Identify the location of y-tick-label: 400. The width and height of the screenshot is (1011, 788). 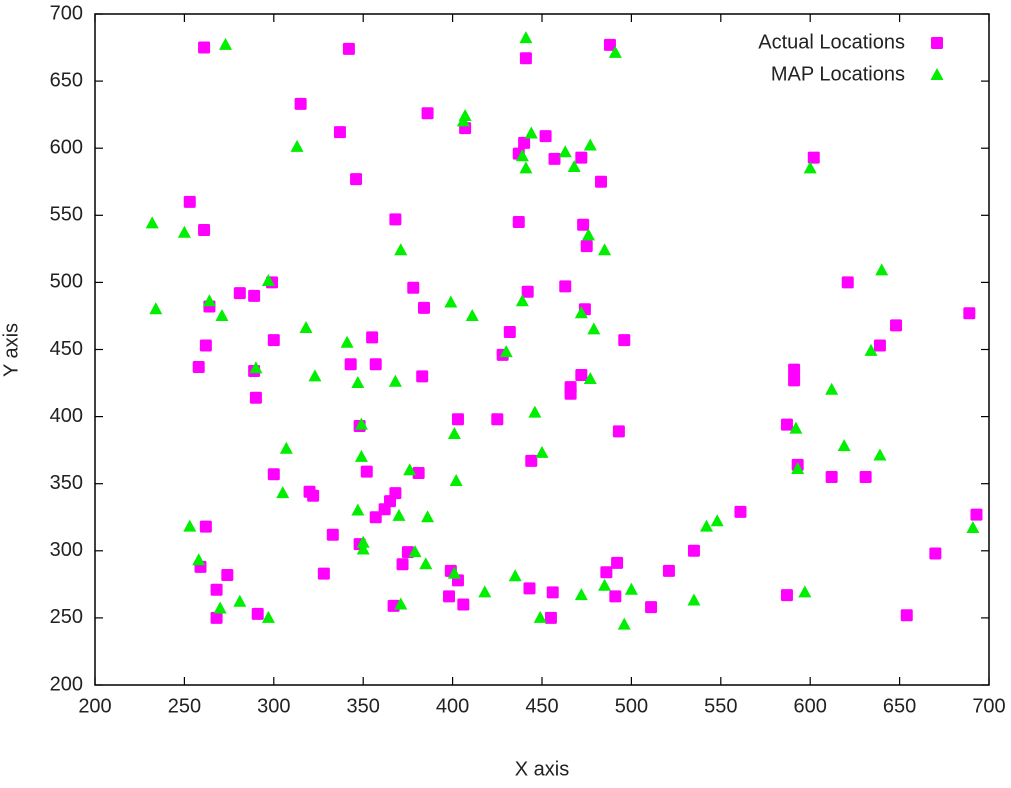
(66, 416).